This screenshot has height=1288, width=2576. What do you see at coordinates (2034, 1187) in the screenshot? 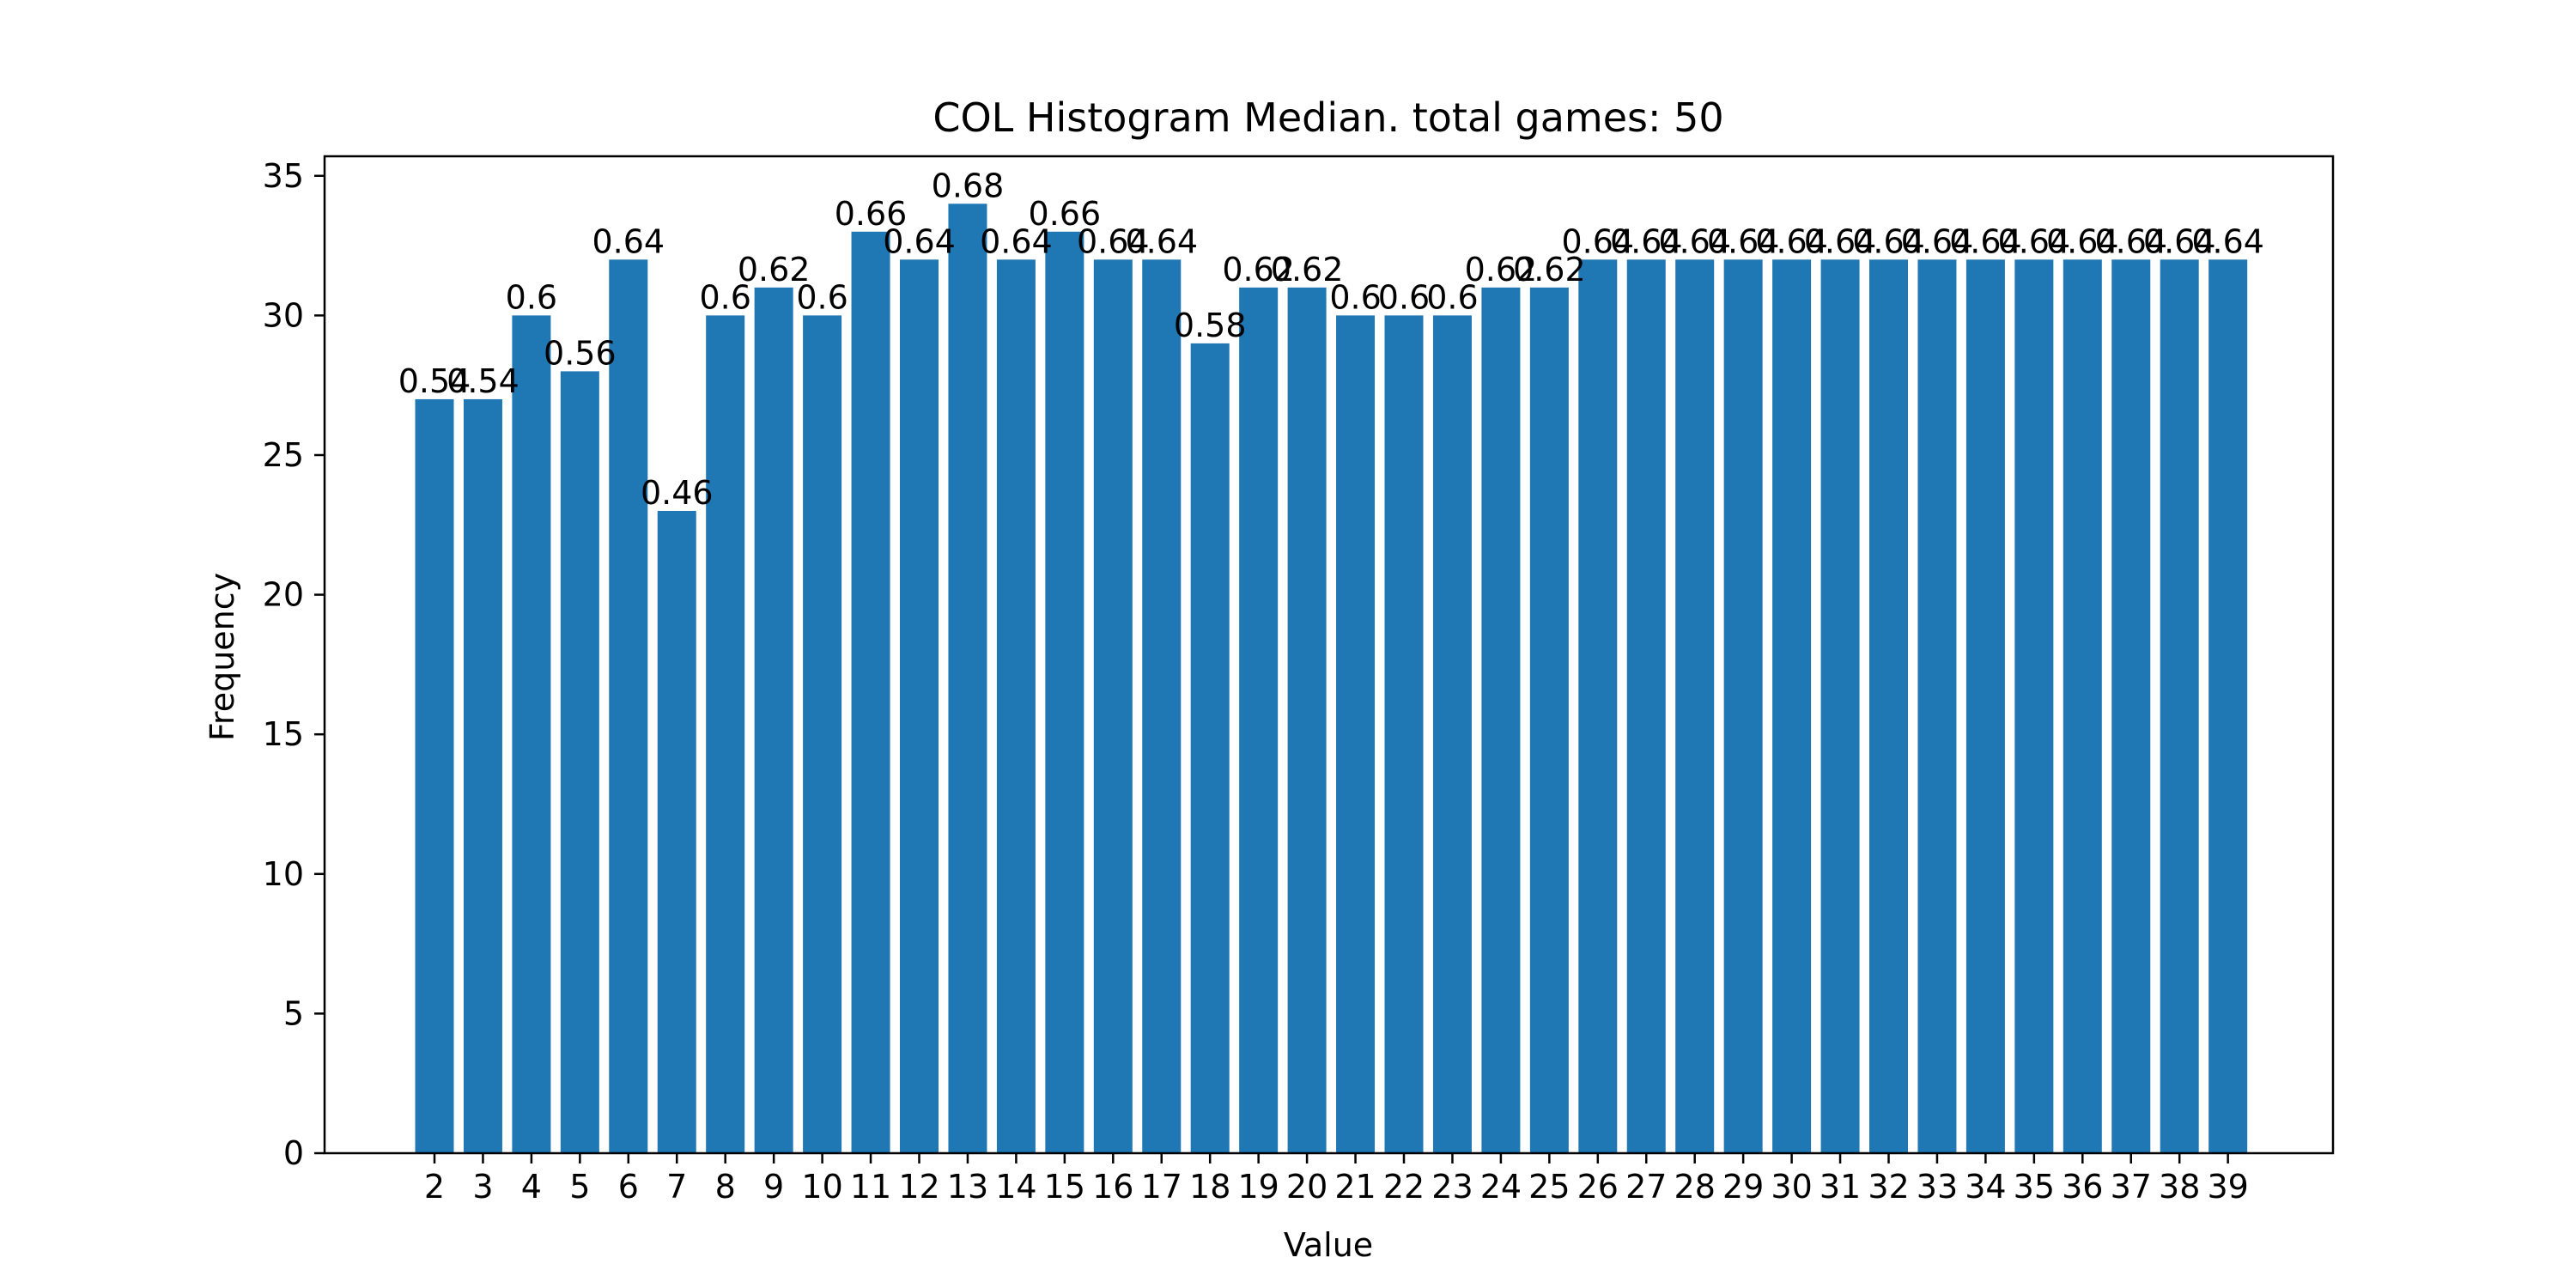
I see `x-tick-label-35: 35` at bounding box center [2034, 1187].